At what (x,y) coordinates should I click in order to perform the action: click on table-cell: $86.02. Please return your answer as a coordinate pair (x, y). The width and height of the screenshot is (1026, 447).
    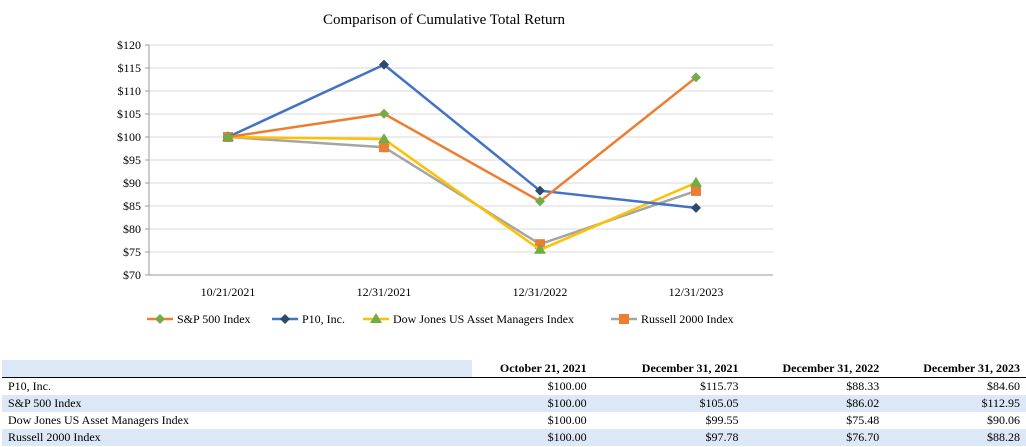
    Looking at the image, I should click on (863, 403).